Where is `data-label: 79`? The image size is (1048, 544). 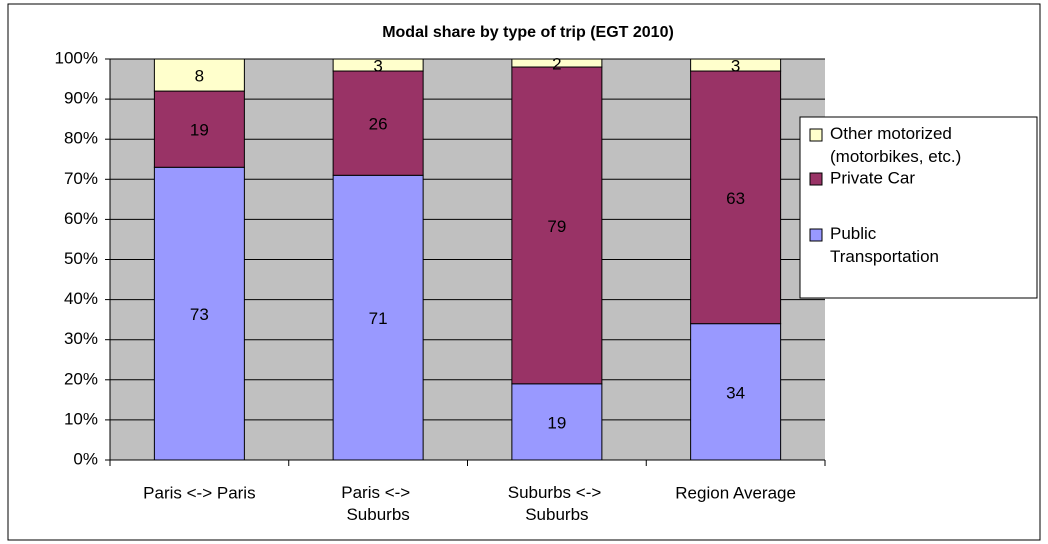 data-label: 79 is located at coordinates (556, 226).